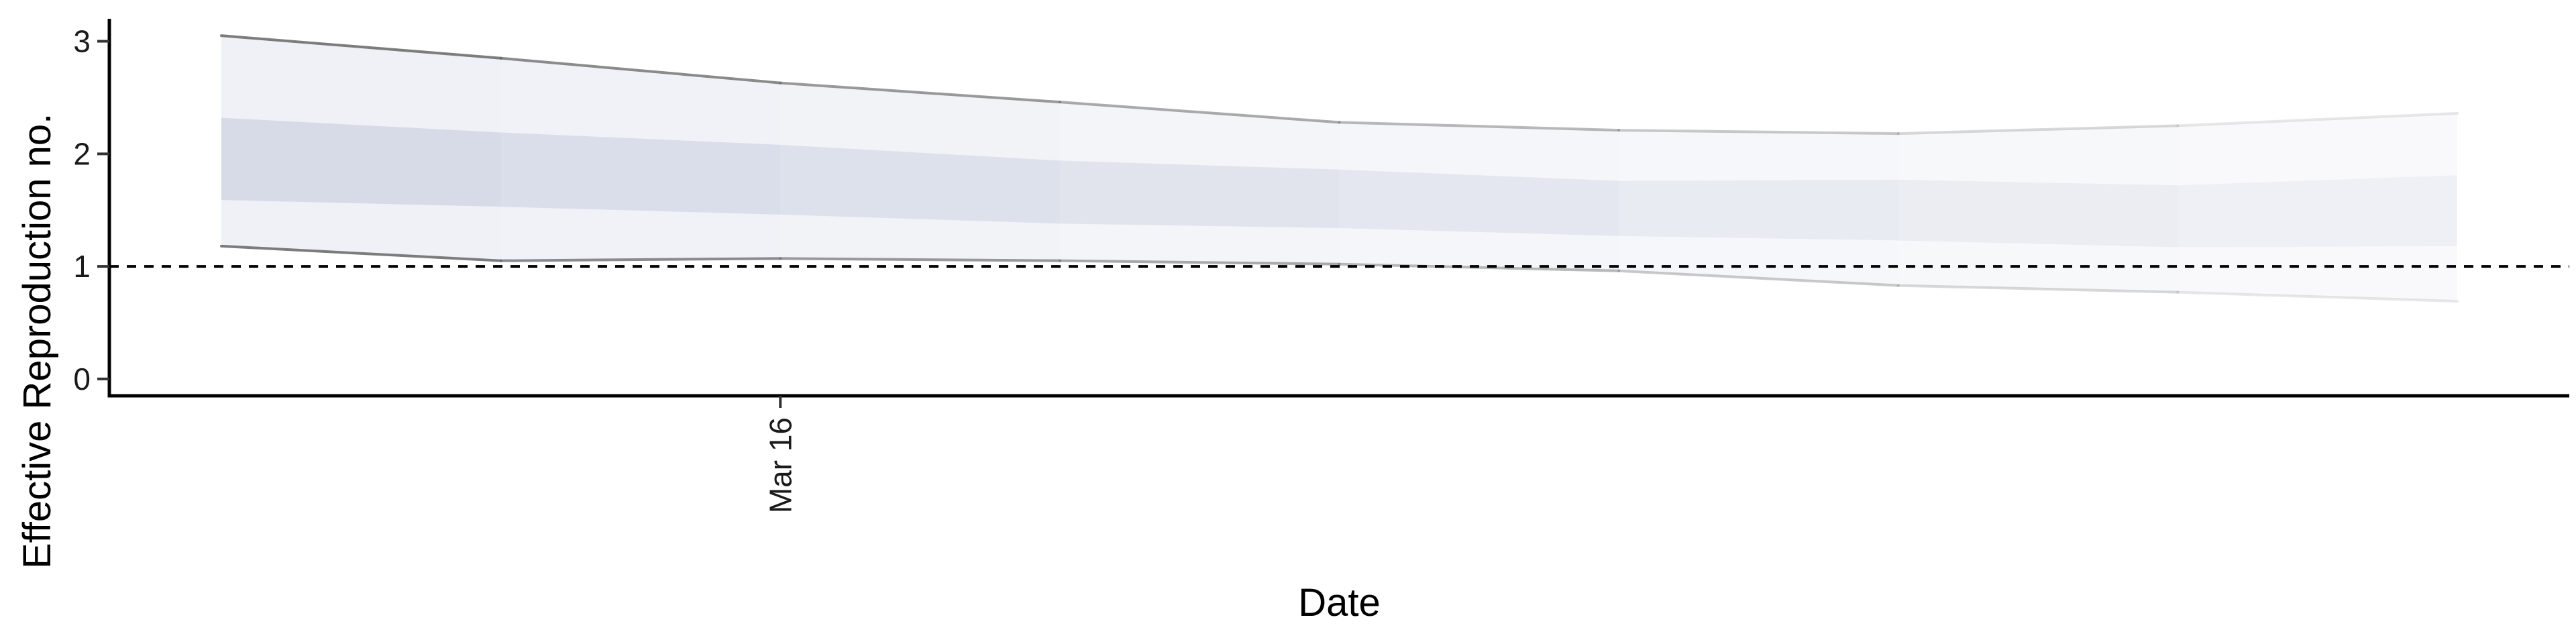 The height and width of the screenshot is (644, 2576). I want to click on y-tick-label: 1, so click(82, 266).